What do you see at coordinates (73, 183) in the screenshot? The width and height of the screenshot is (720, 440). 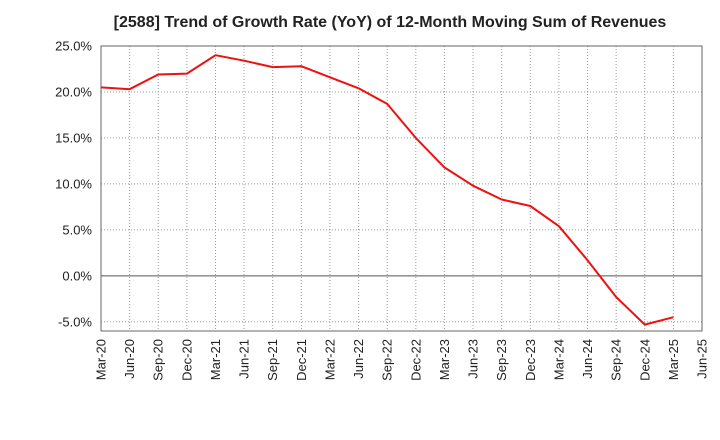 I see `y-tick-label: 10.0%` at bounding box center [73, 183].